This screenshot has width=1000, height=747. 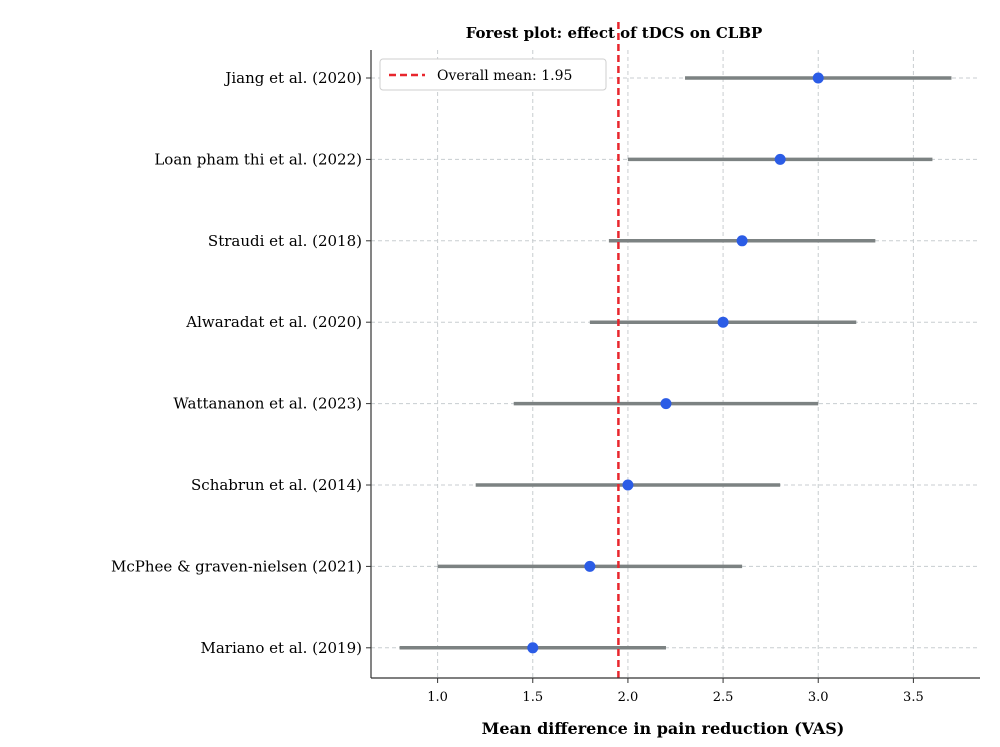 What do you see at coordinates (675, 691) in the screenshot?
I see `x-tick-labels: 1.0 1.5 2.0 2.5 3.0 3.5` at bounding box center [675, 691].